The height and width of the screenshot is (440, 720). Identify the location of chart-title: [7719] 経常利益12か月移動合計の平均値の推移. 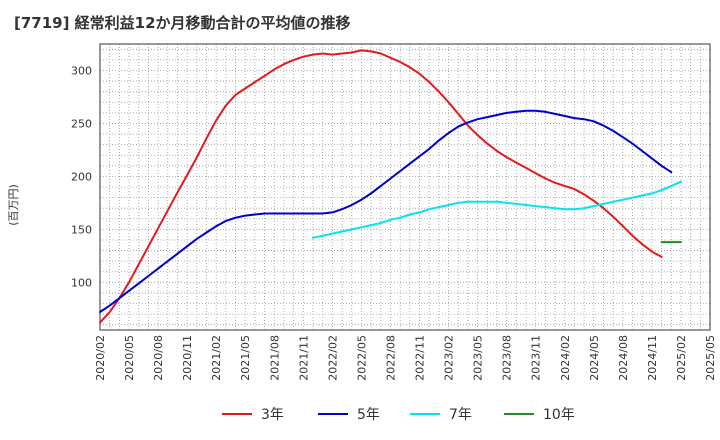
(182, 23).